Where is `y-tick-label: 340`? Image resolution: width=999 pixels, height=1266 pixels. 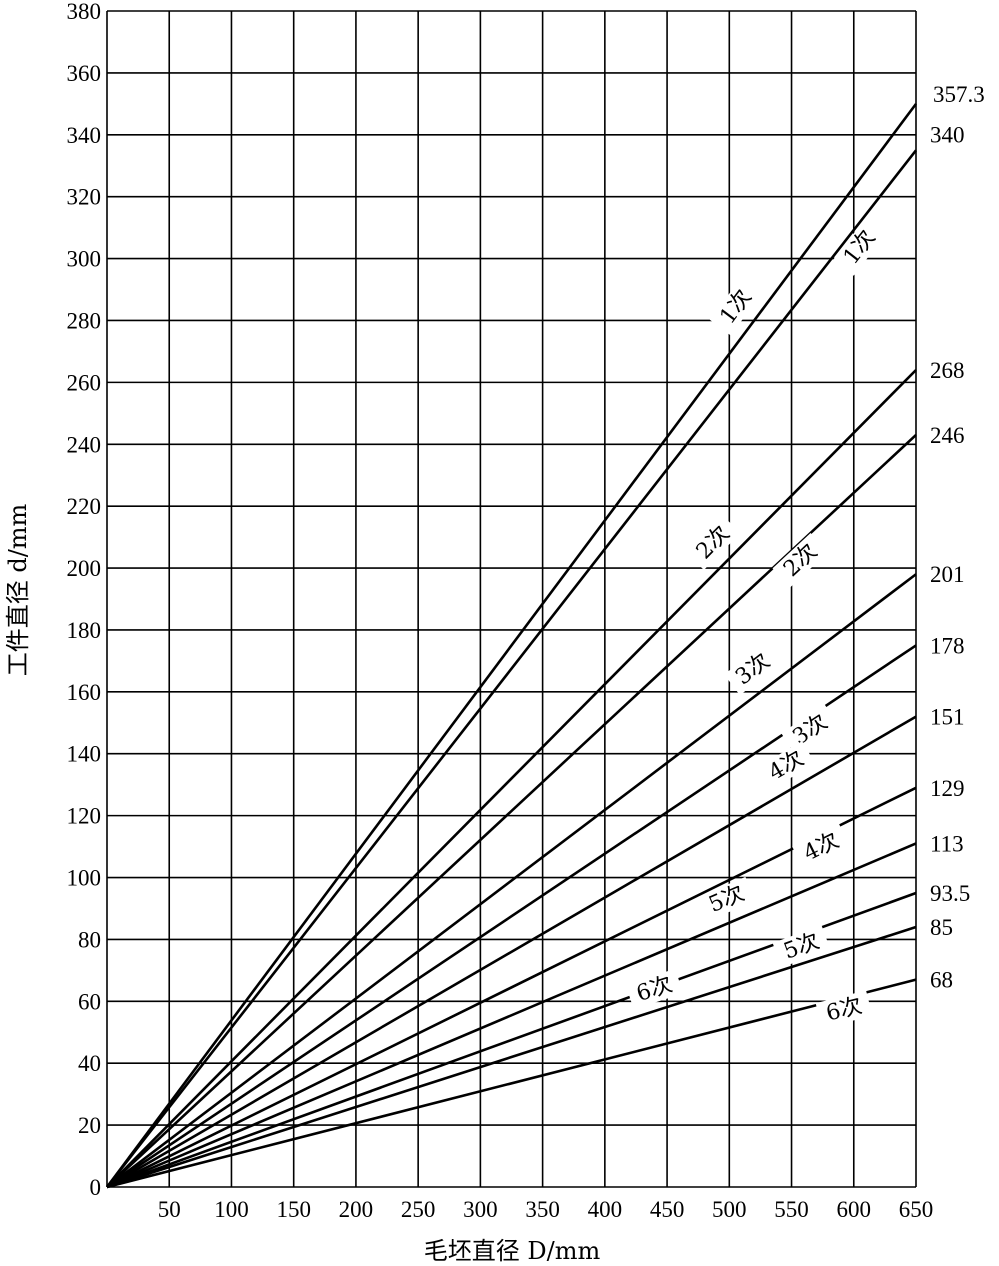
y-tick-label: 340 is located at coordinates (84, 135).